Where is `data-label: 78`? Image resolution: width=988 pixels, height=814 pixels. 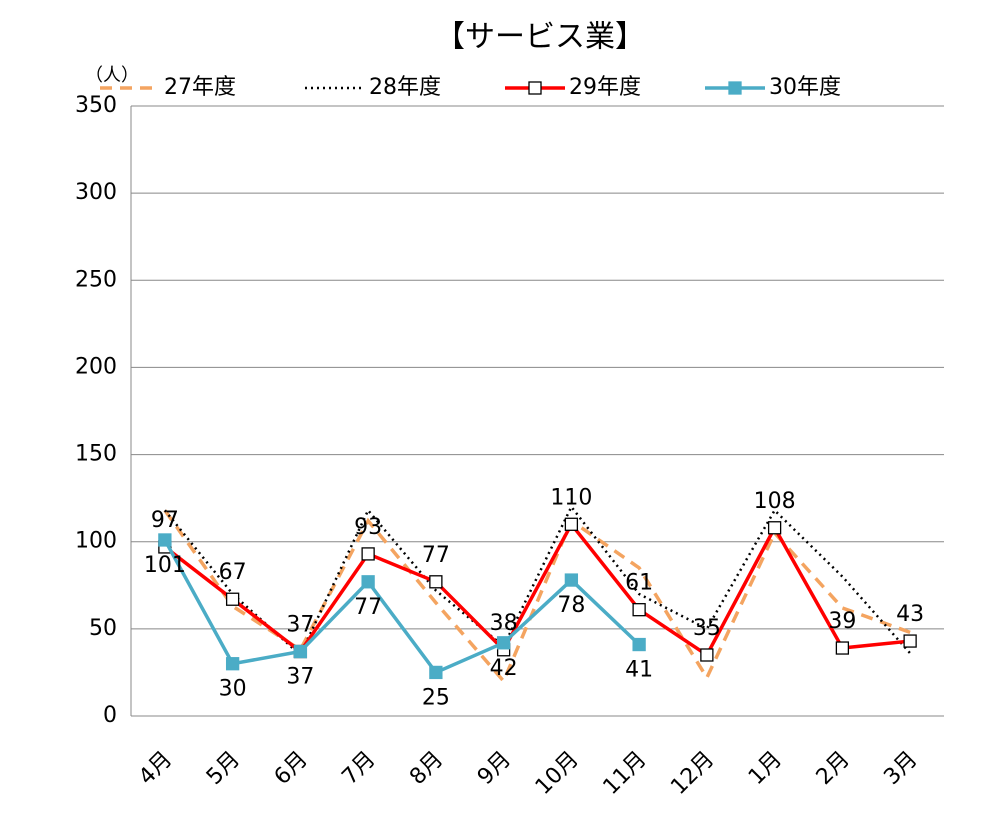 data-label: 78 is located at coordinates (571, 605).